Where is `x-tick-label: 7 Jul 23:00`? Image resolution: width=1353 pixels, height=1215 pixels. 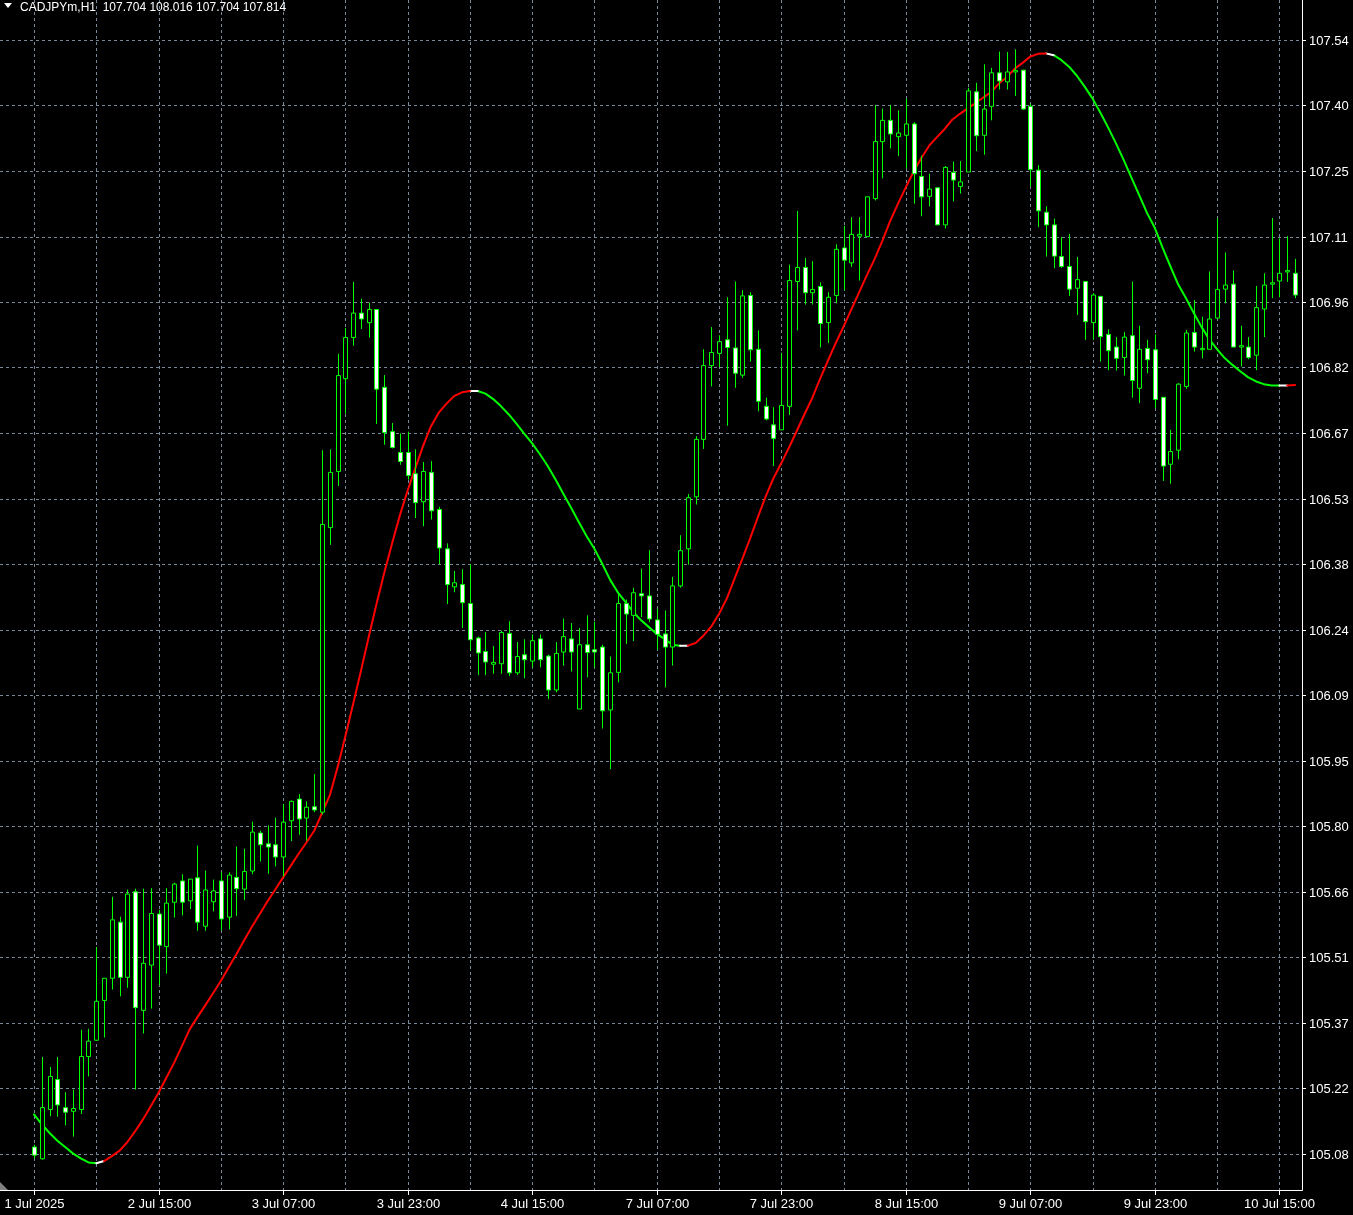 x-tick-label: 7 Jul 23:00 is located at coordinates (781, 1203).